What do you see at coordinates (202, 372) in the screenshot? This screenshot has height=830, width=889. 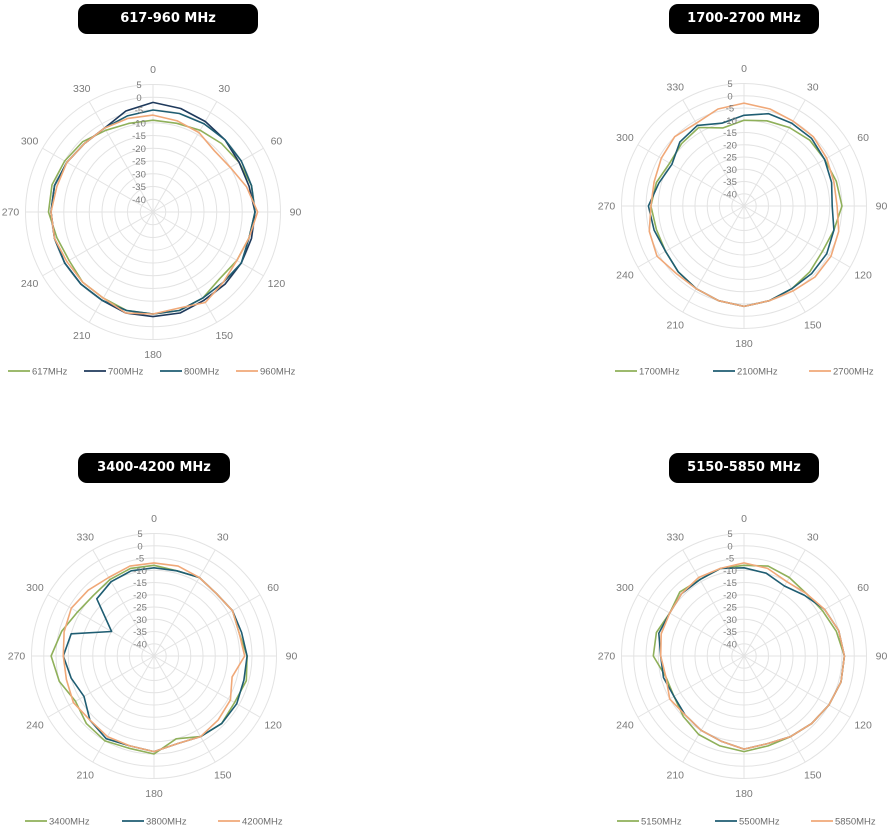 I see `legend-label: 800MHz` at bounding box center [202, 372].